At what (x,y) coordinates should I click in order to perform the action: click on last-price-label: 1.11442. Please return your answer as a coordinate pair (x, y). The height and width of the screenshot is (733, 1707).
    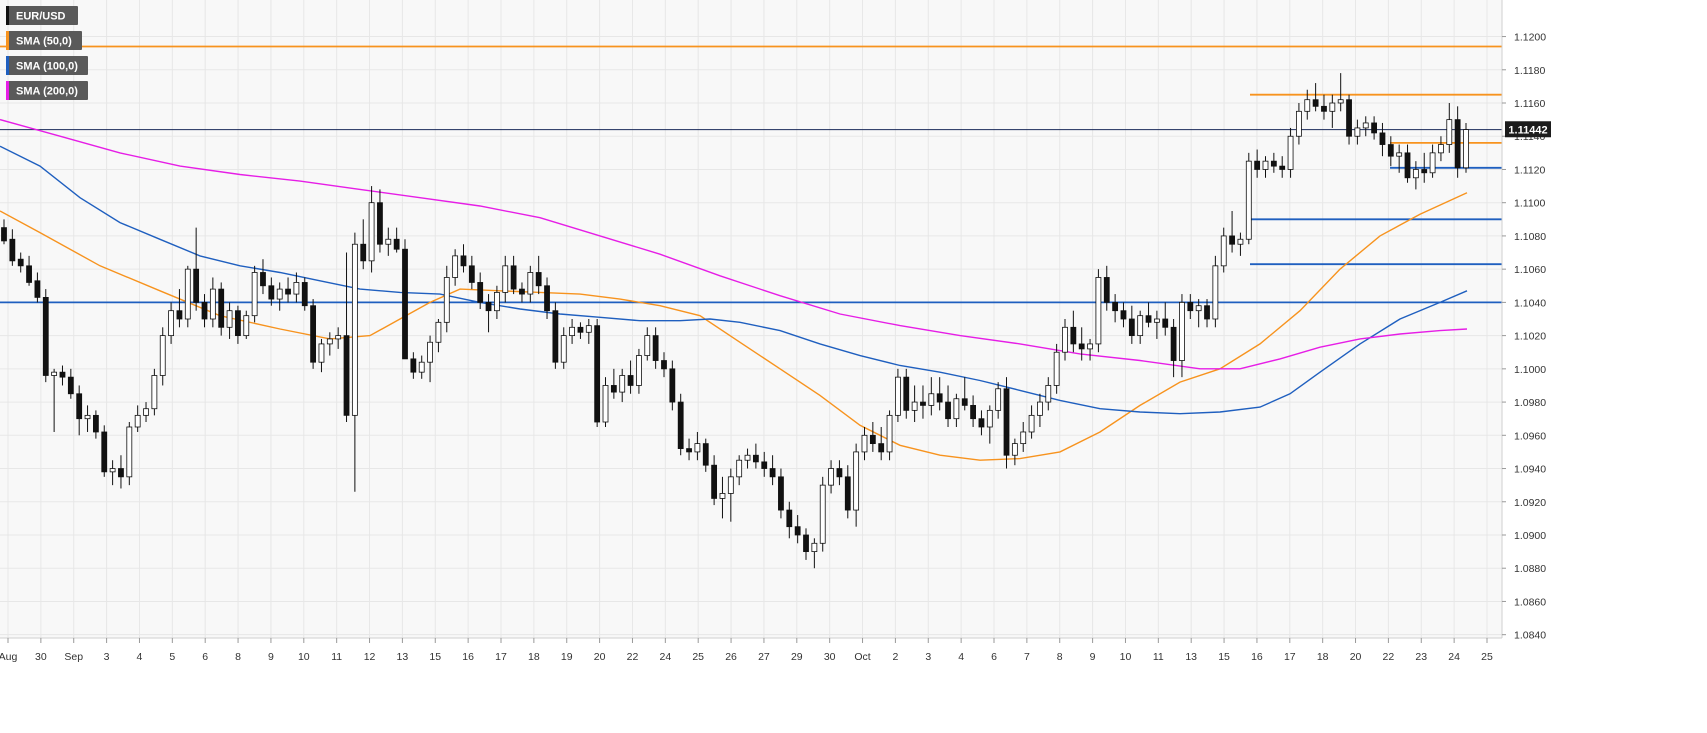
    Looking at the image, I should click on (1527, 130).